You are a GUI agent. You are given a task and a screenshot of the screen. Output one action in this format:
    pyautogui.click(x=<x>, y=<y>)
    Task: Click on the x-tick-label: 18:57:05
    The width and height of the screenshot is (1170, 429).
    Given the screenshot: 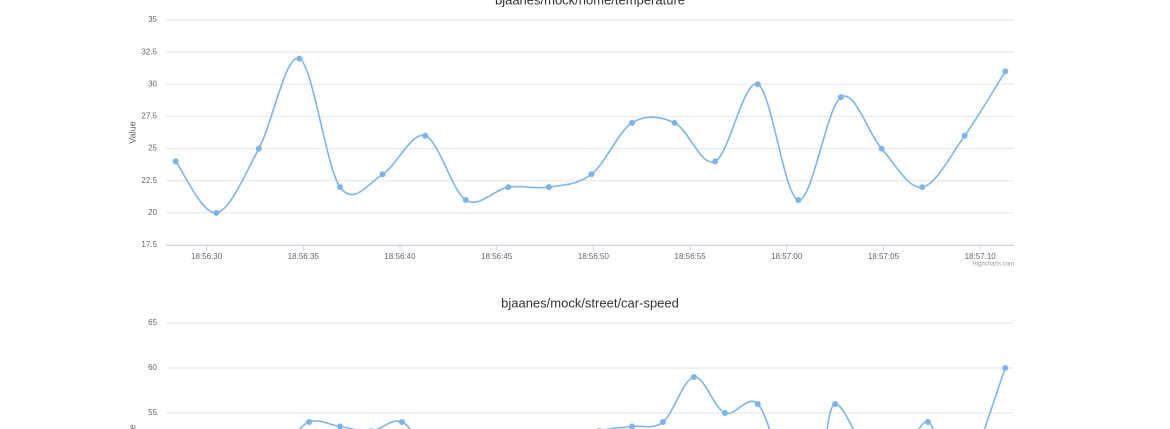 What is the action you would take?
    pyautogui.click(x=884, y=256)
    